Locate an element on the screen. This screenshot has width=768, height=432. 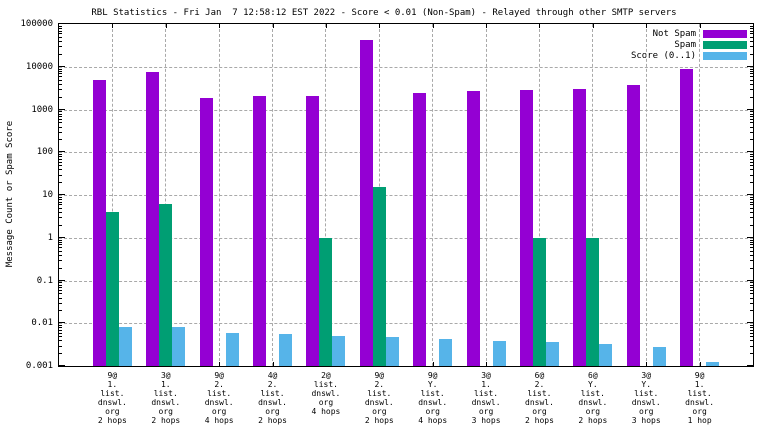
x-tick-label: 6@ 2. list. dnswl. org 2 hops is located at coordinates (539, 398).